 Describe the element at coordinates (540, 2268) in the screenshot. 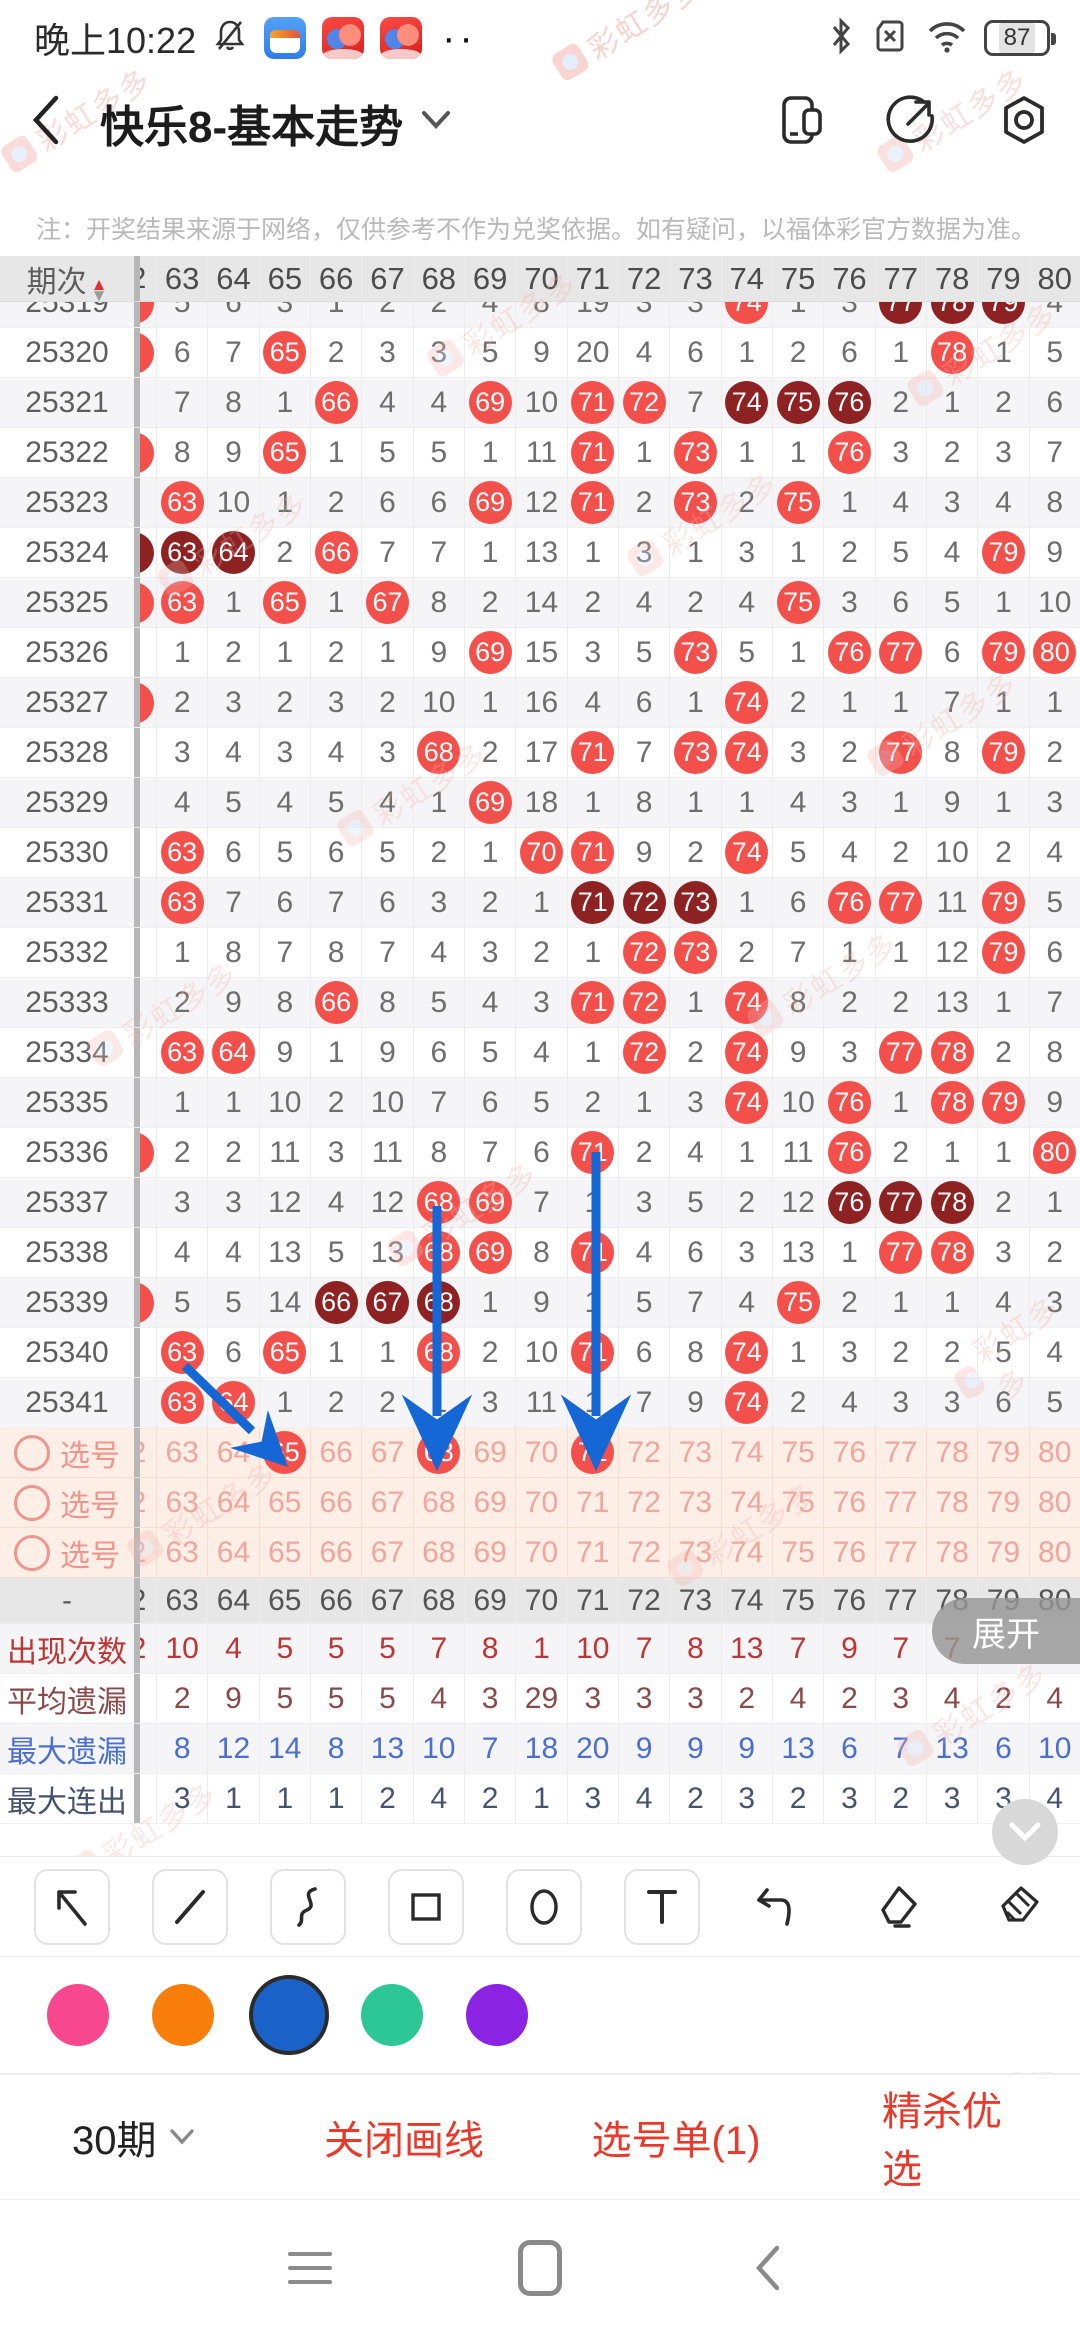

I see `home-button` at that location.